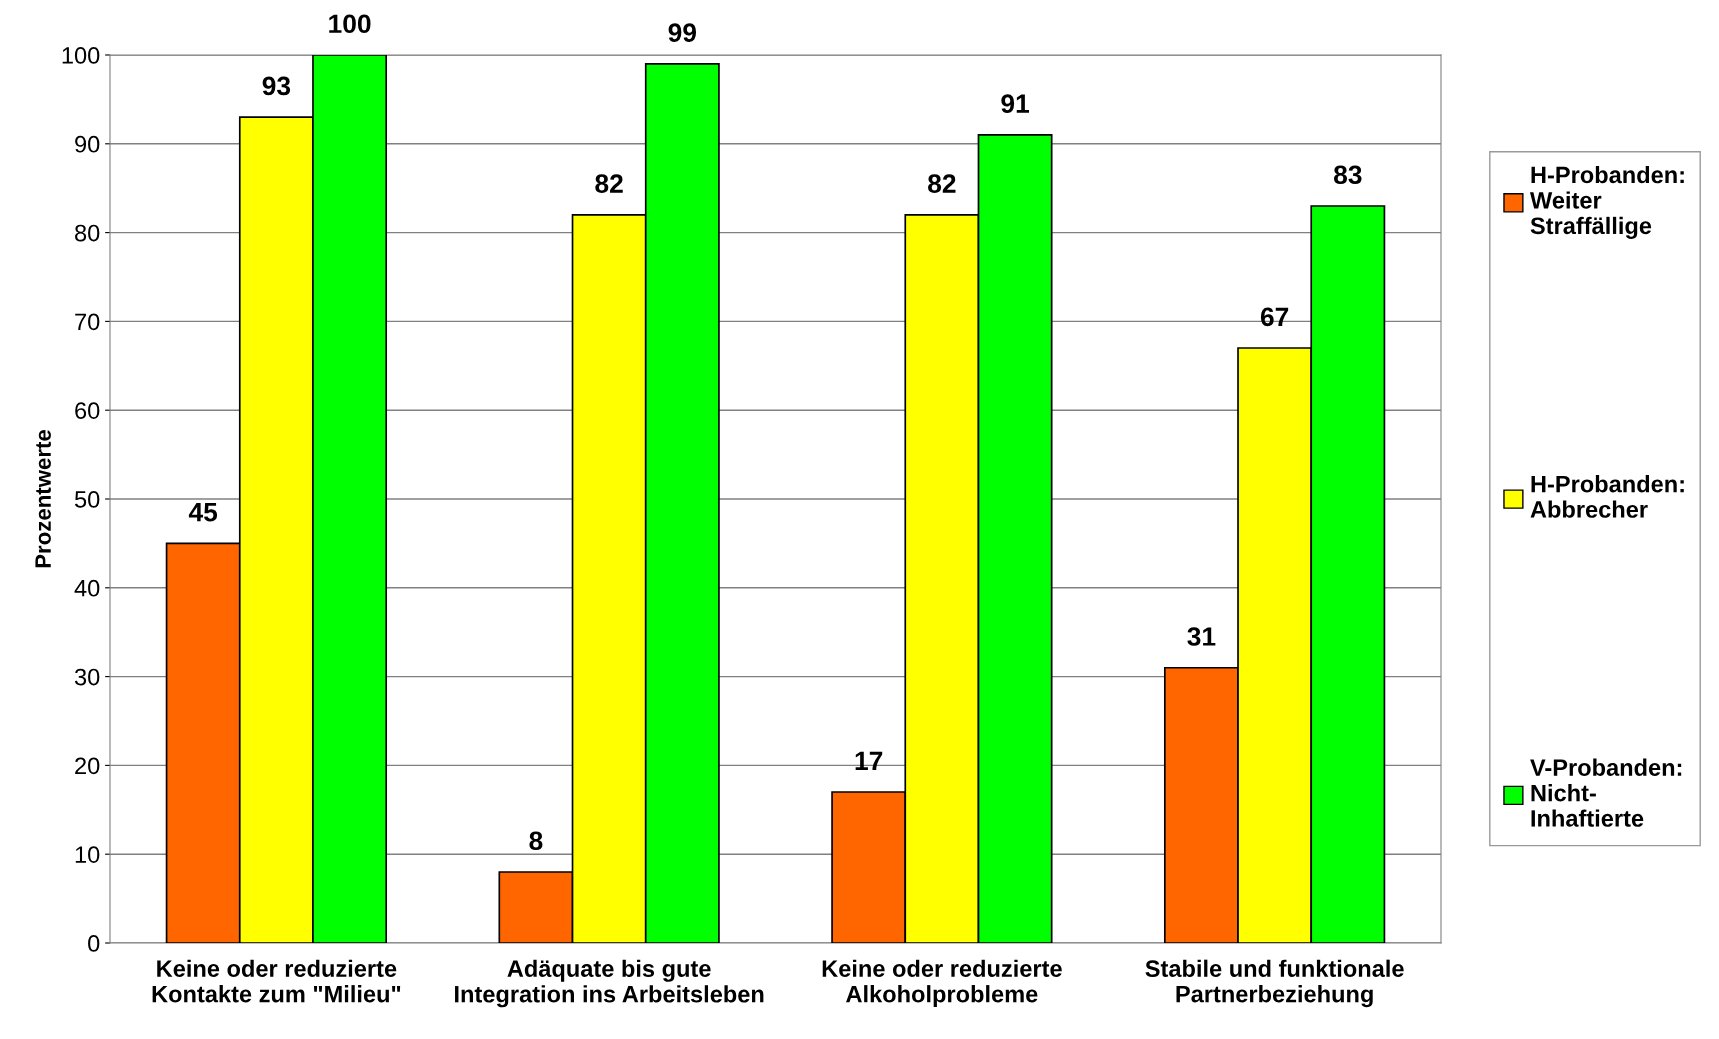 The image size is (1719, 1039). What do you see at coordinates (94, 943) in the screenshot?
I see `y-tick-label: 0` at bounding box center [94, 943].